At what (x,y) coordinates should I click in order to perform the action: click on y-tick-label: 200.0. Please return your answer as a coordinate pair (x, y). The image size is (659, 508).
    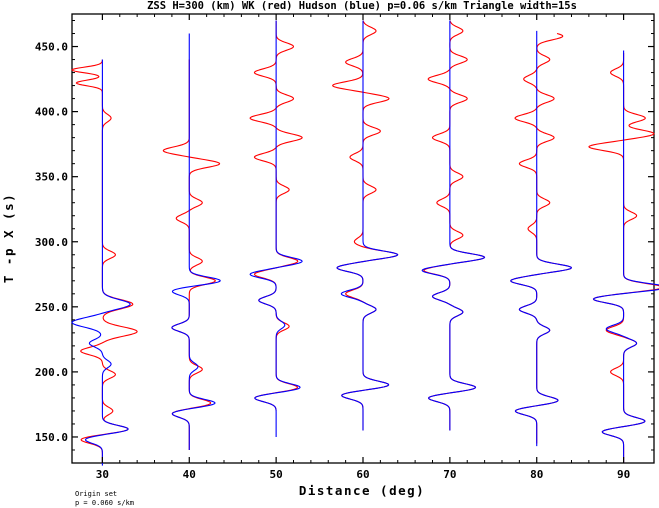
    Looking at the image, I should click on (51, 372).